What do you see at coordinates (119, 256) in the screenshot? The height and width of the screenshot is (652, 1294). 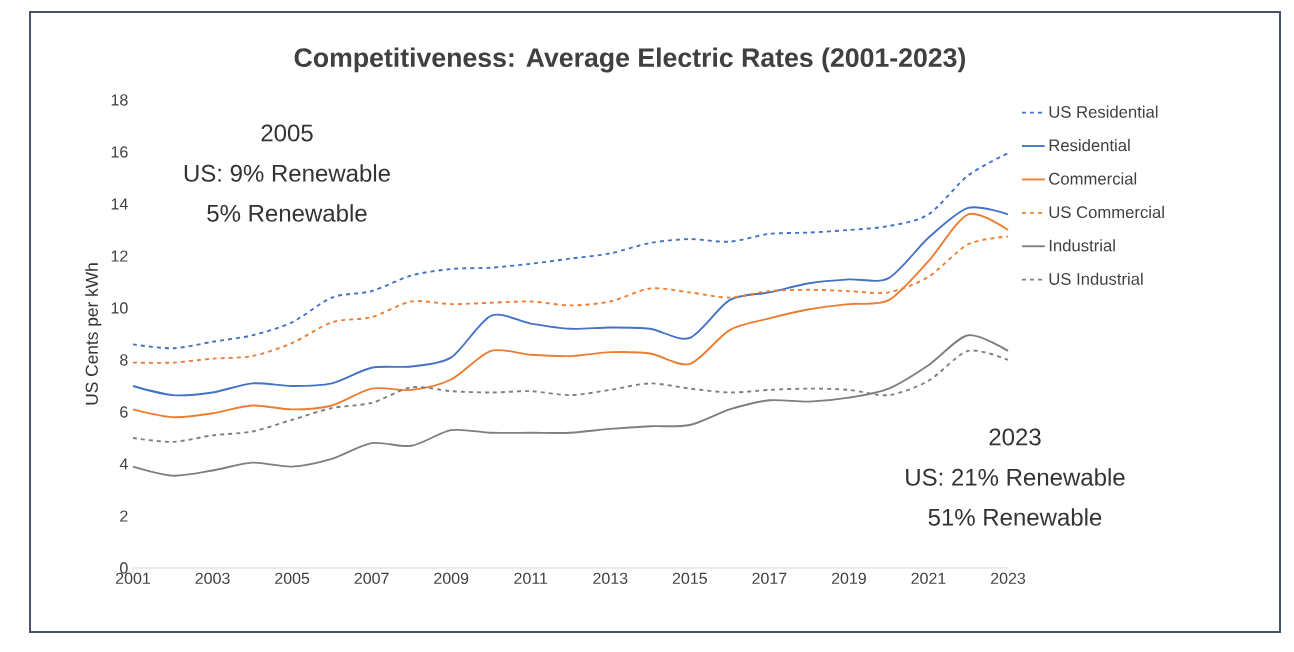 I see `y-tick-label: 12` at bounding box center [119, 256].